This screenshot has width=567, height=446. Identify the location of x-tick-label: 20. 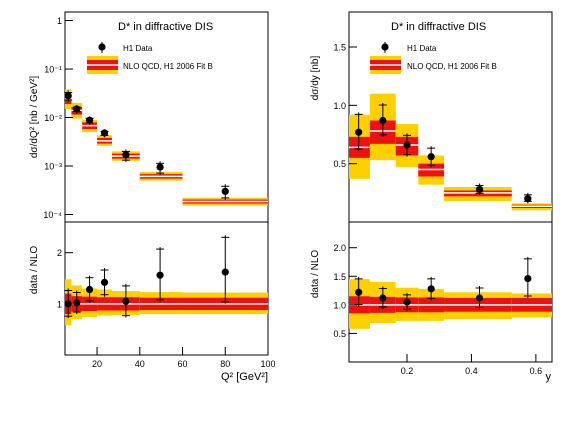
(97, 364).